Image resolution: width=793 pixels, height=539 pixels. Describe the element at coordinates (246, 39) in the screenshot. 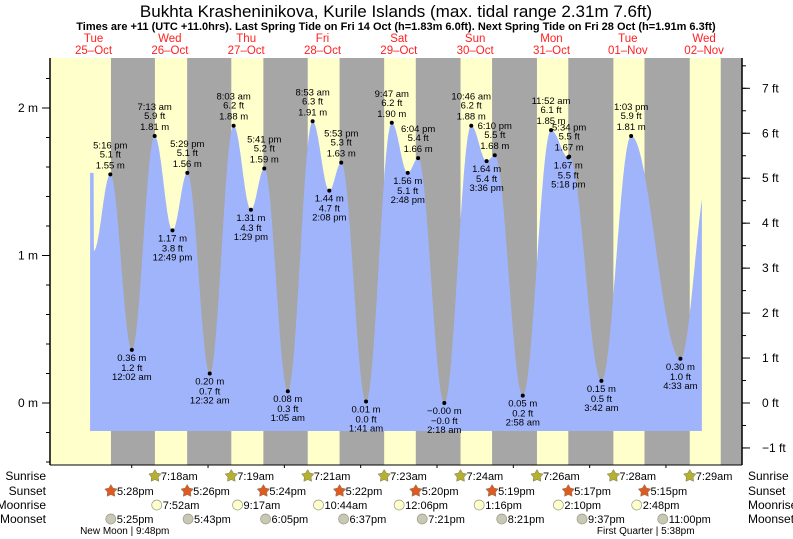

I see `day-weekday: Thu` at that location.